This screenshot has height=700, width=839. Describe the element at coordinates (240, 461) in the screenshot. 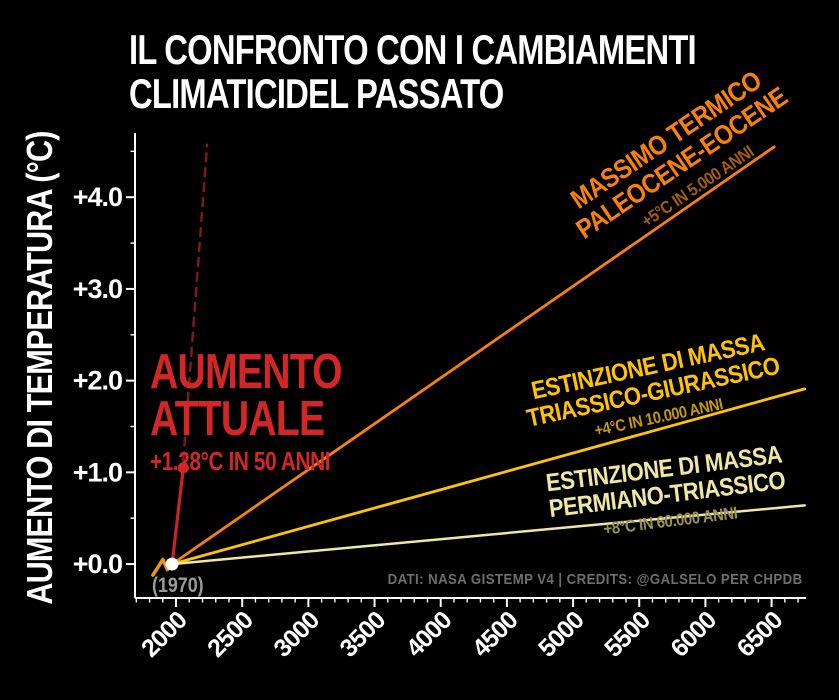

I see `annotation-aumento-attuale-rate: +1.28°C IN 50 ANNI` at that location.